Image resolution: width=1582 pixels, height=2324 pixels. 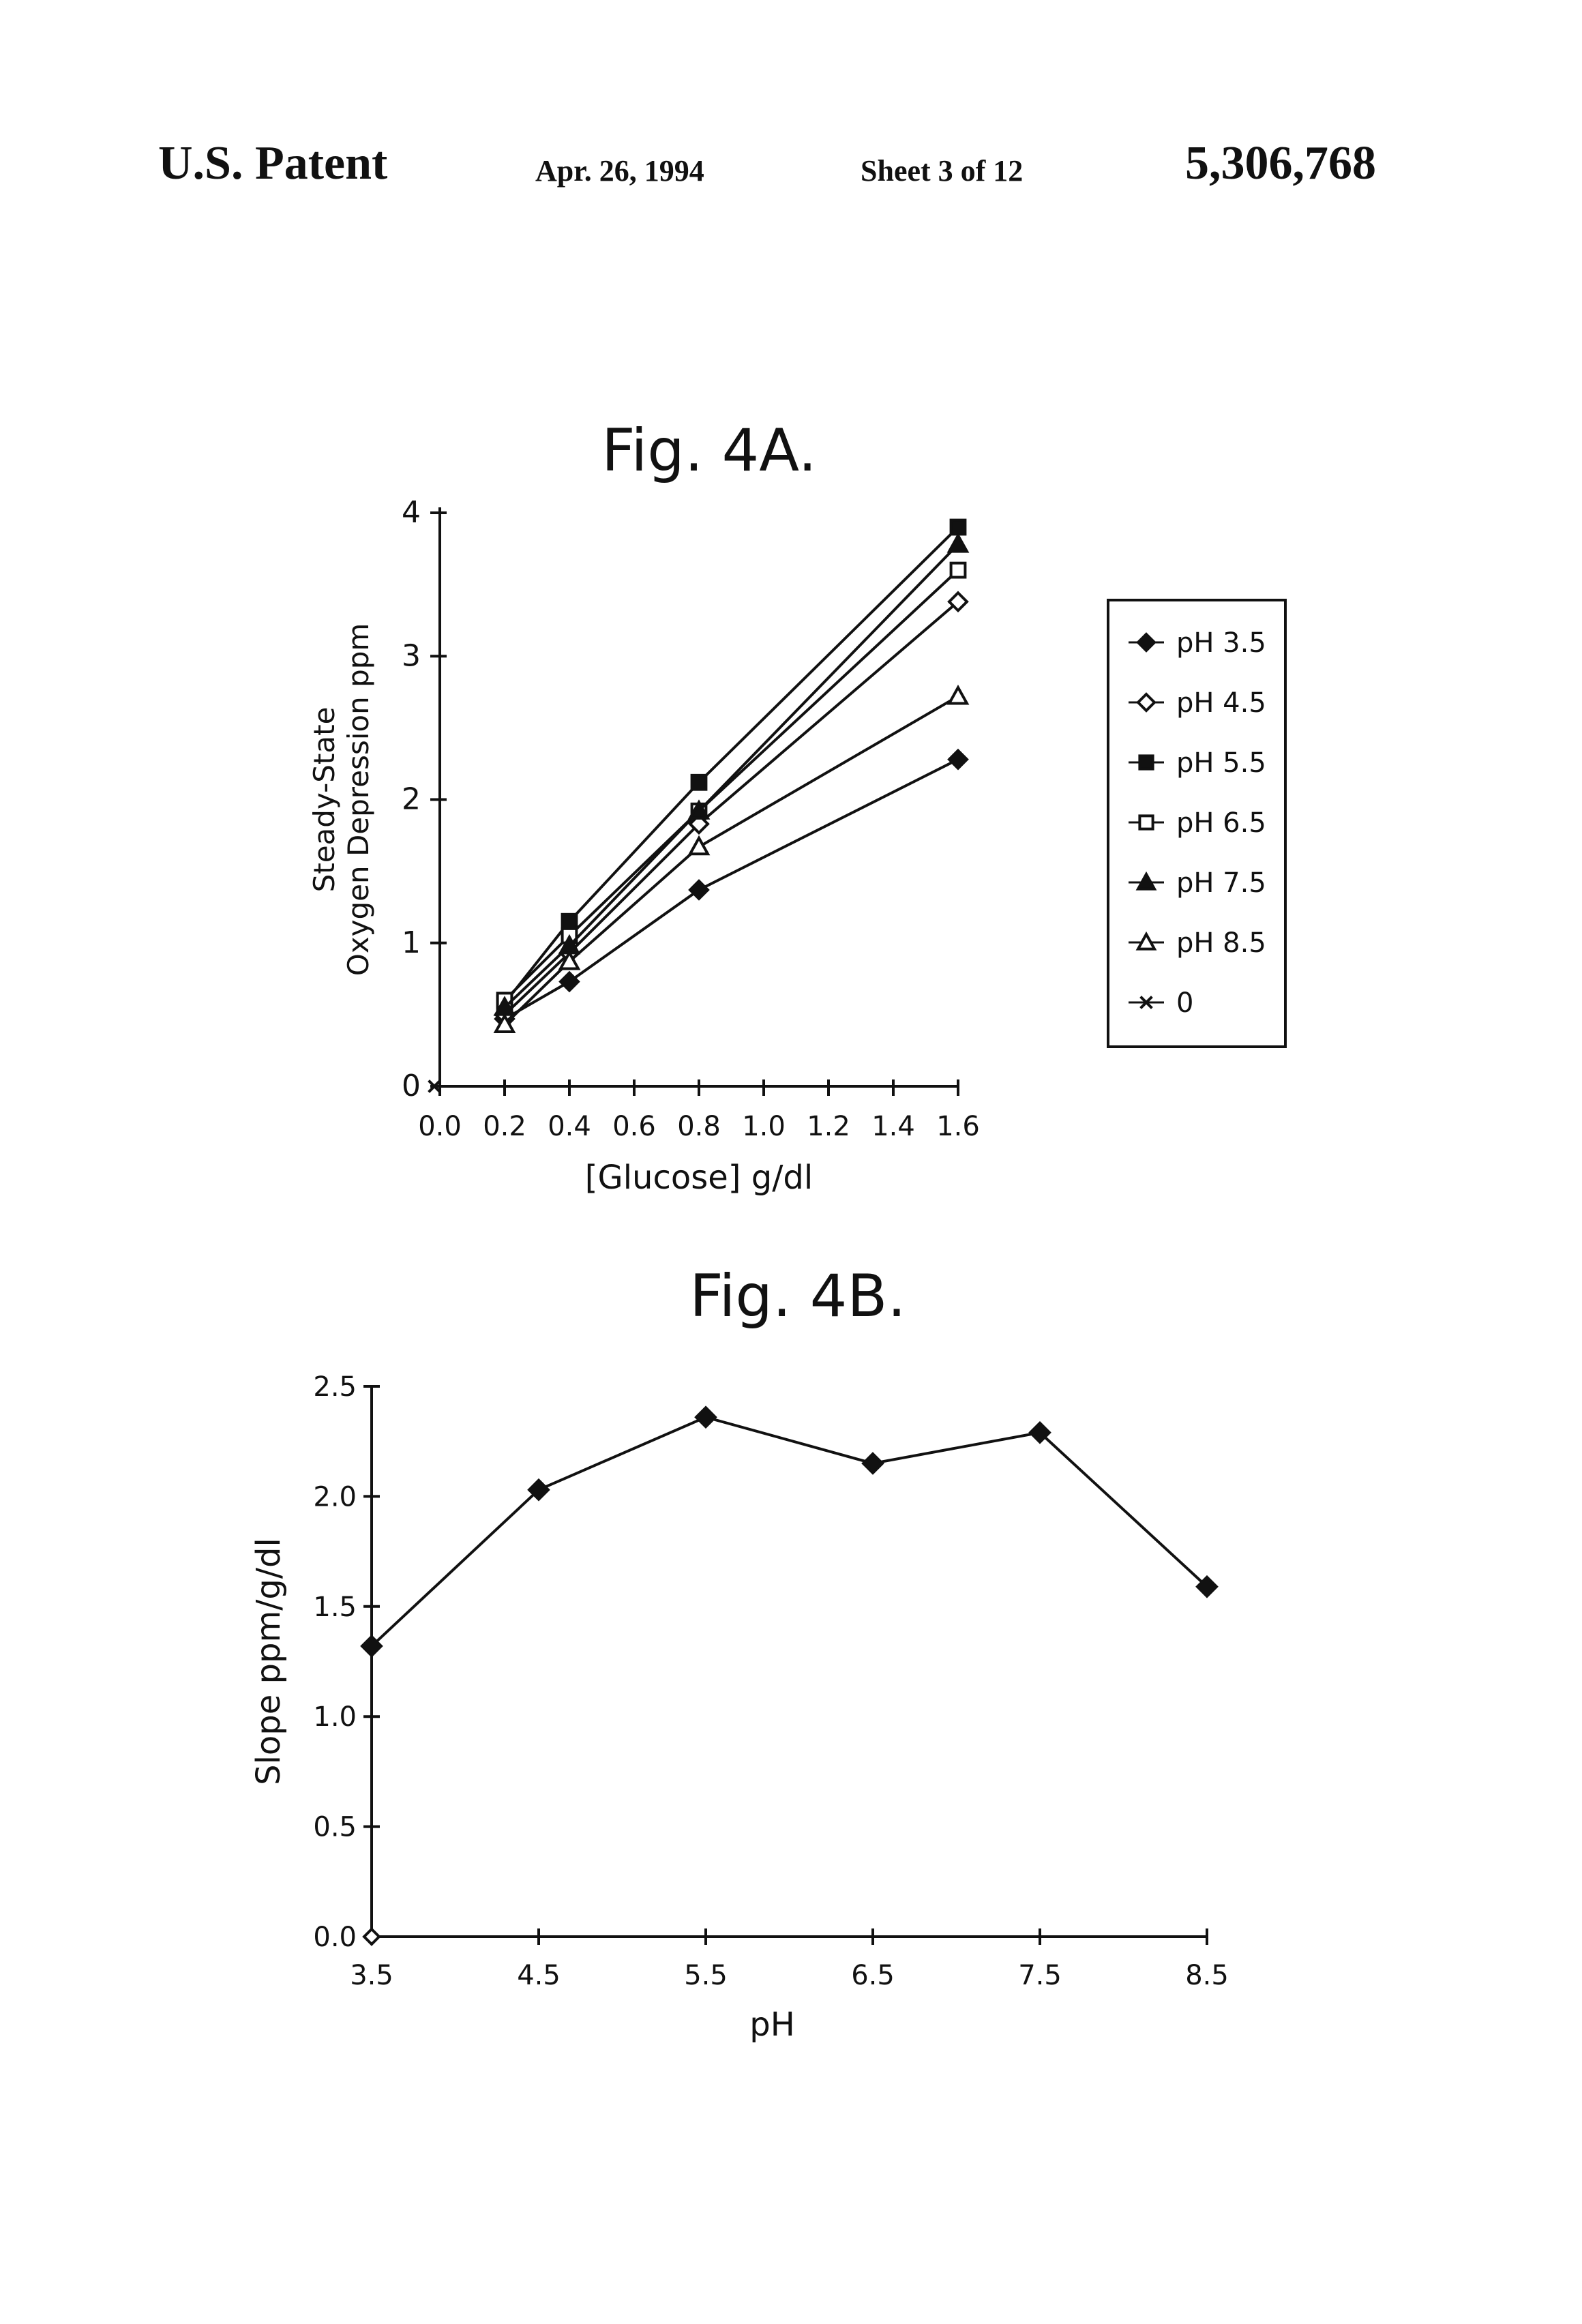 I want to click on fig4b-x-axis-title: pH, so click(x=772, y=2025).